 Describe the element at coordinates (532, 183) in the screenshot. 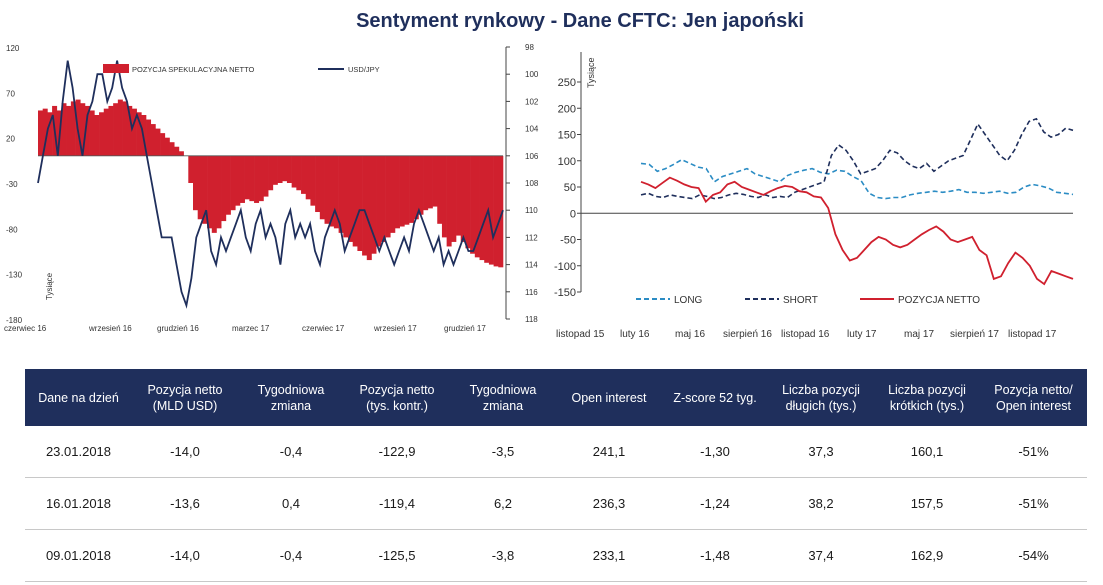

I see `right-tick-label: 108` at that location.